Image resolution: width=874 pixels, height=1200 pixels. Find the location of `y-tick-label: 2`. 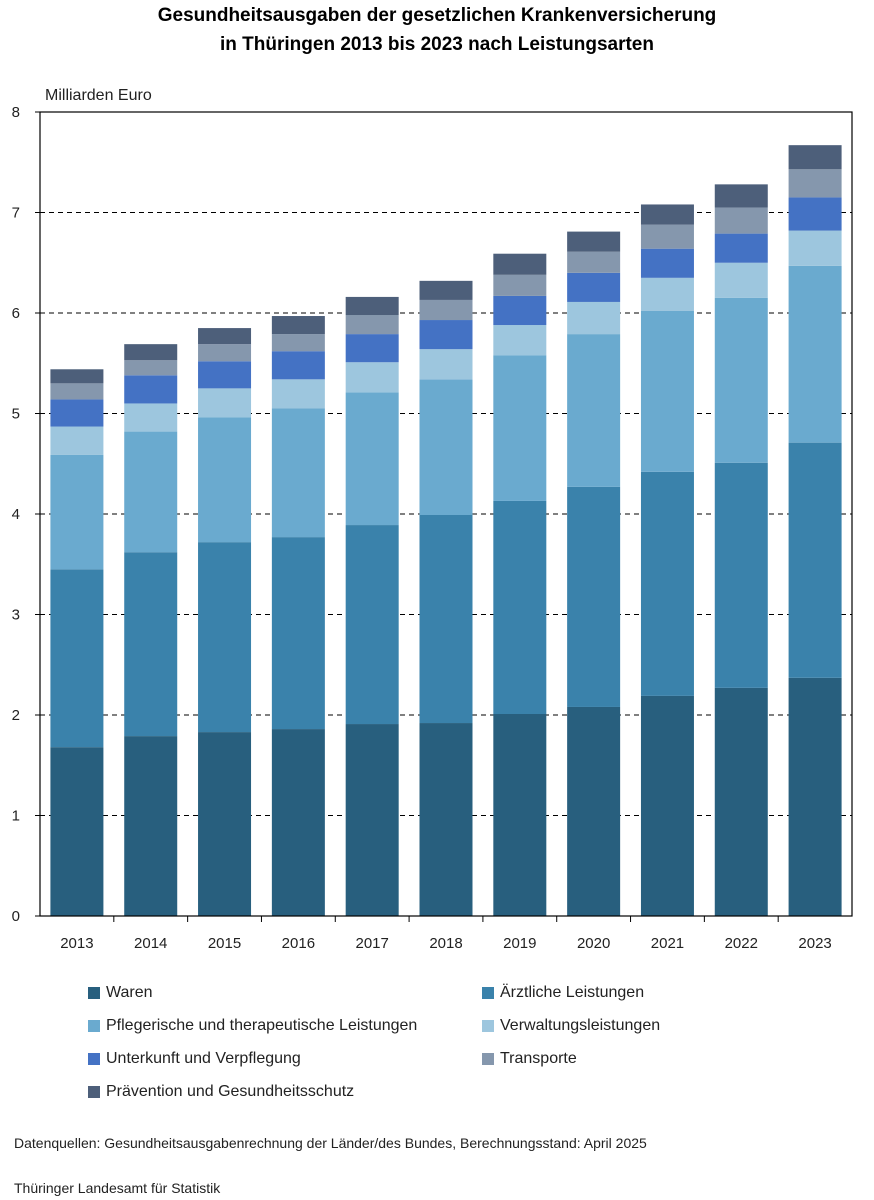

y-tick-label: 2 is located at coordinates (16, 715).